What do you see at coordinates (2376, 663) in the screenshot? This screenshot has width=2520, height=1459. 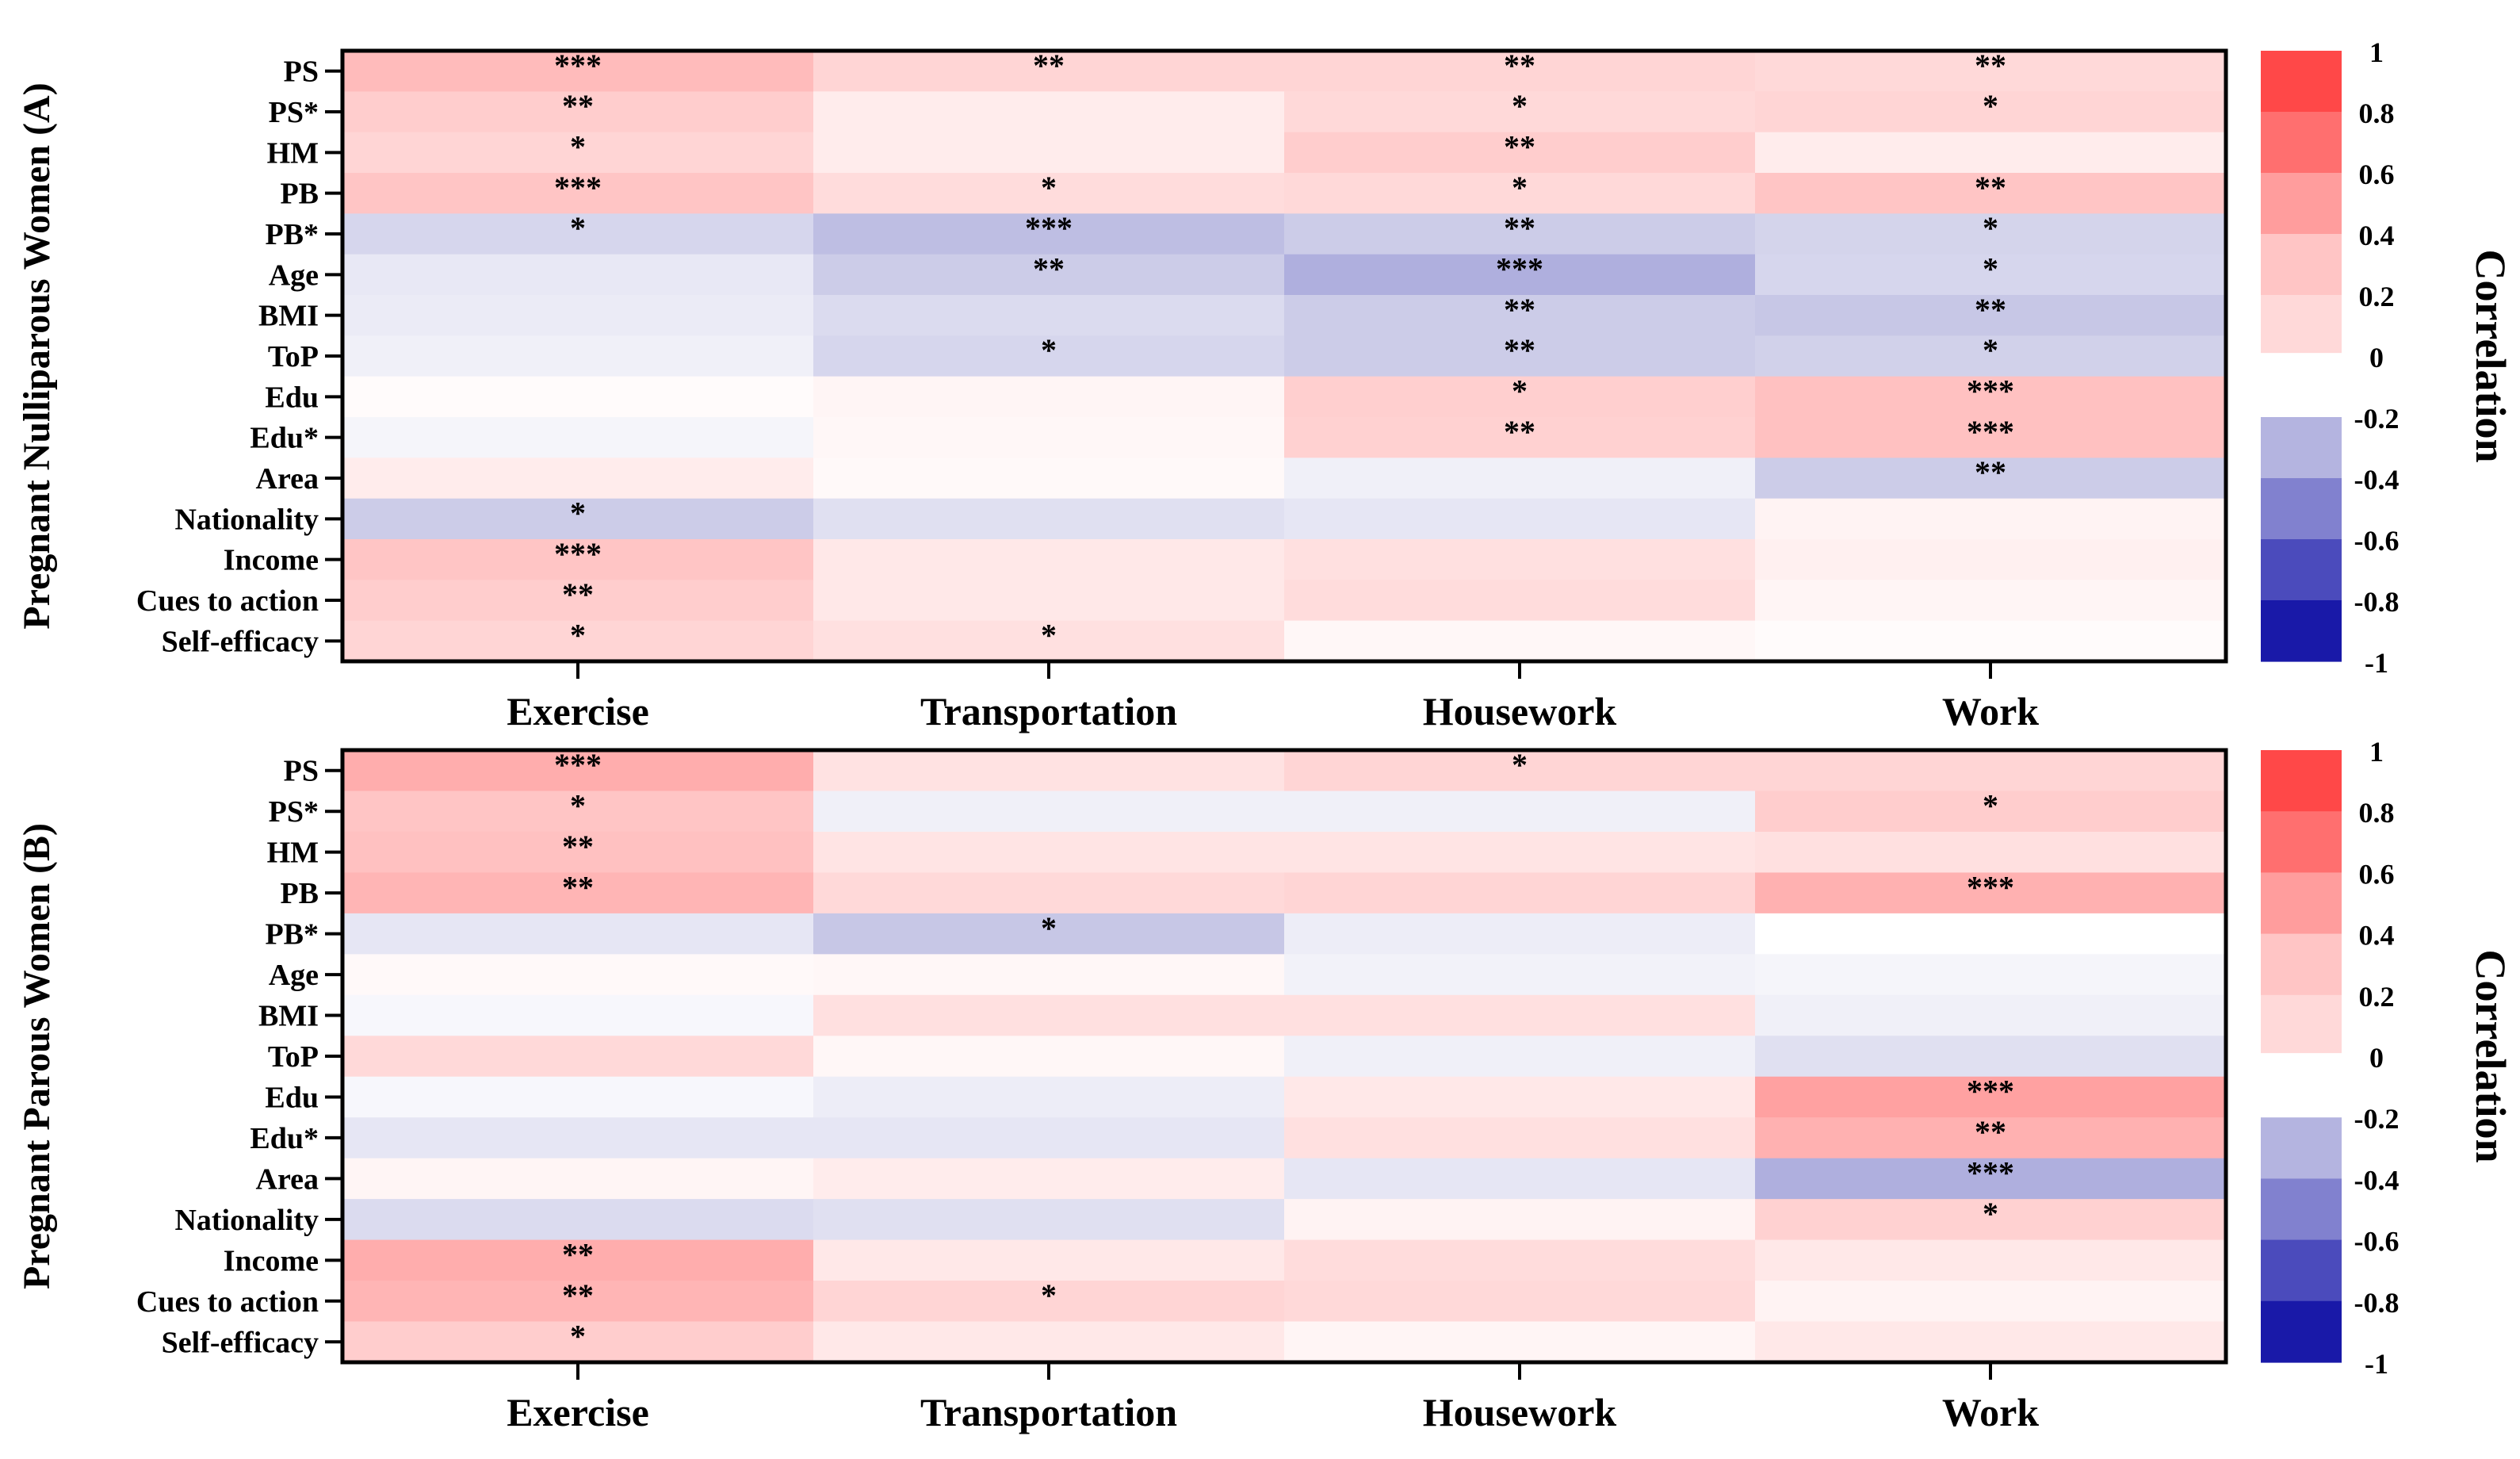 I see `colorbar-tick-label: -1` at bounding box center [2376, 663].